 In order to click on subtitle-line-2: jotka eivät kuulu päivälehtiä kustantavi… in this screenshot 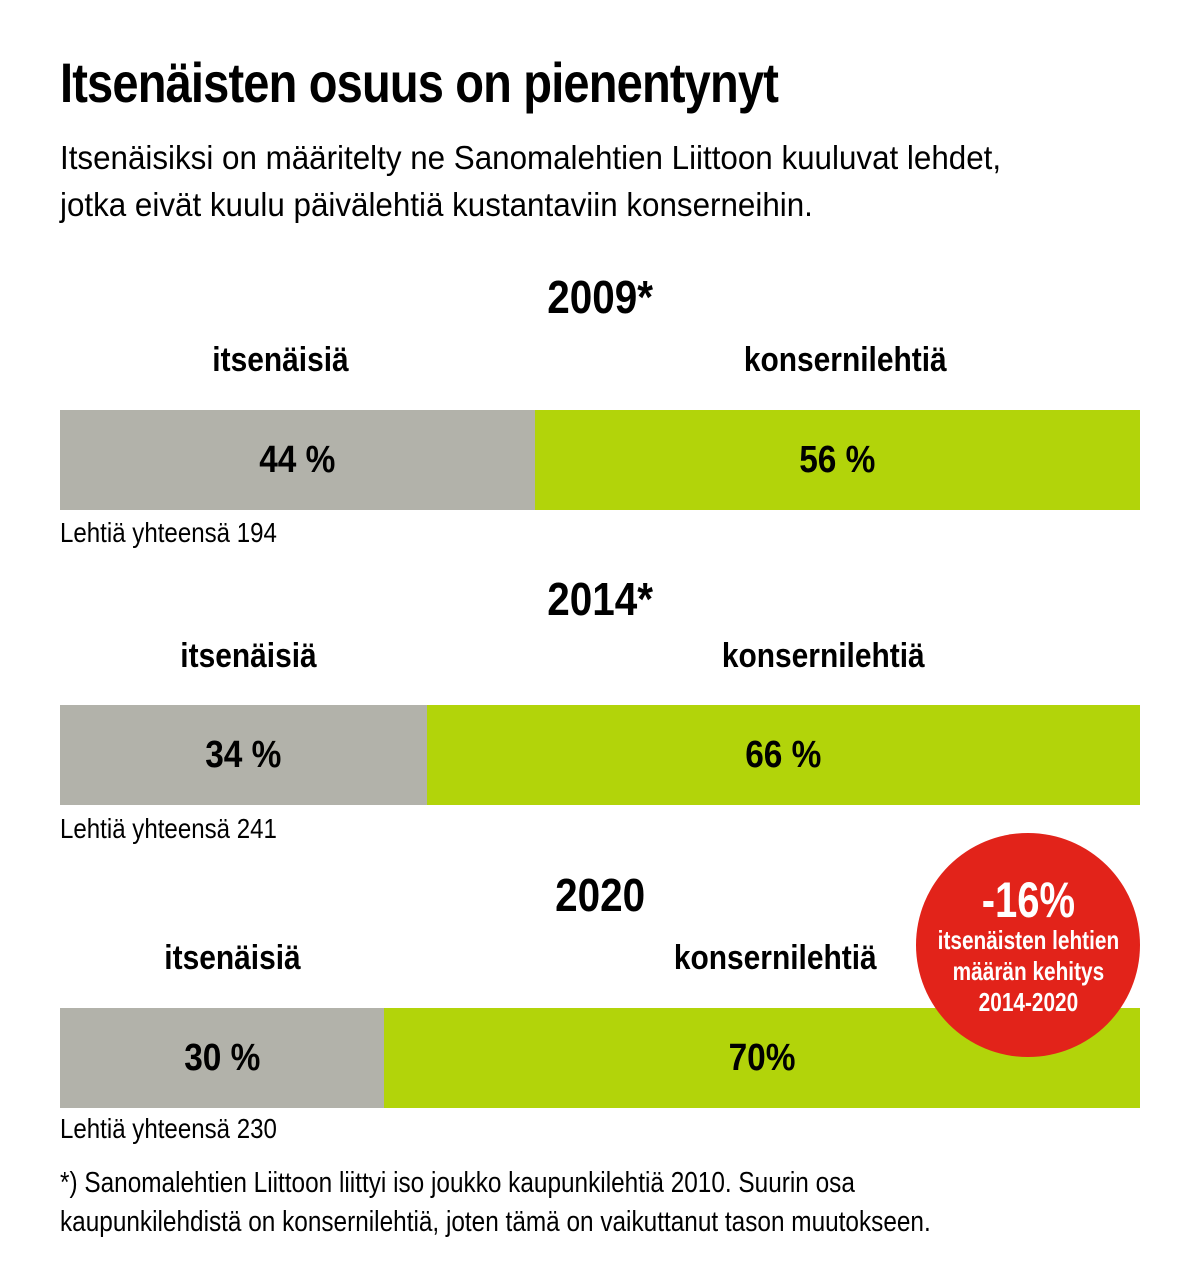, I will do `click(436, 204)`.